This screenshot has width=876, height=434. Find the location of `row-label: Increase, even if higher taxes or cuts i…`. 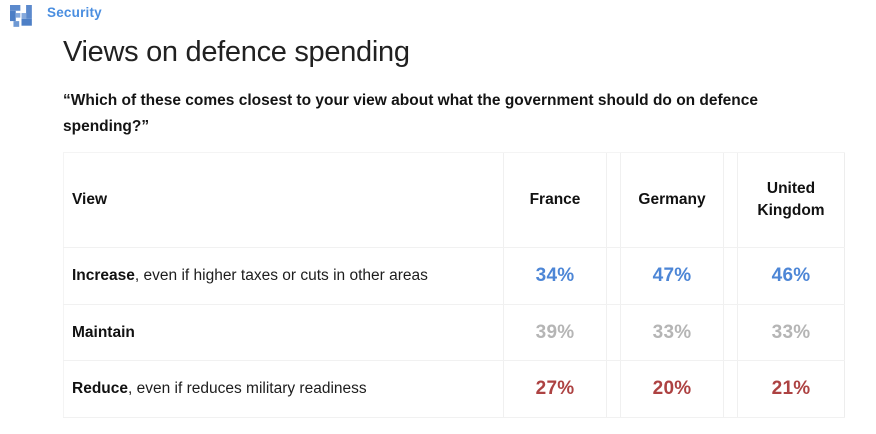

row-label: Increase, even if higher taxes or cuts i… is located at coordinates (276, 276).